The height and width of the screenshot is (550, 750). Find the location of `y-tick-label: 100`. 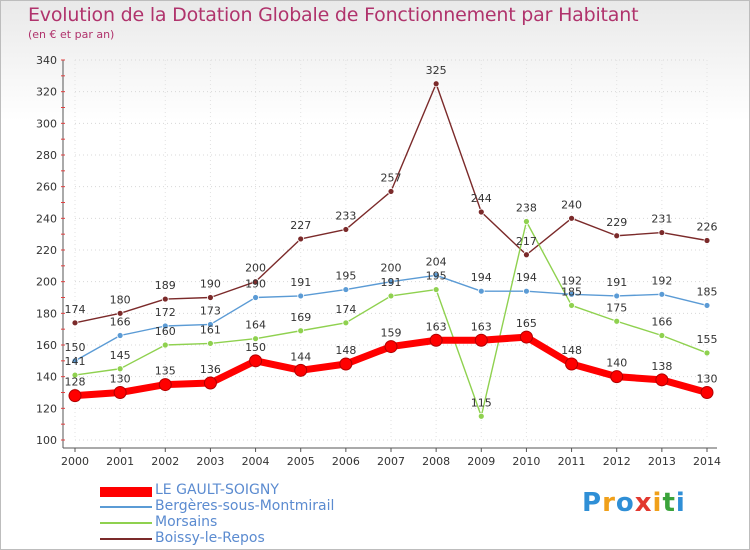

y-tick-label: 100 is located at coordinates (46, 440).